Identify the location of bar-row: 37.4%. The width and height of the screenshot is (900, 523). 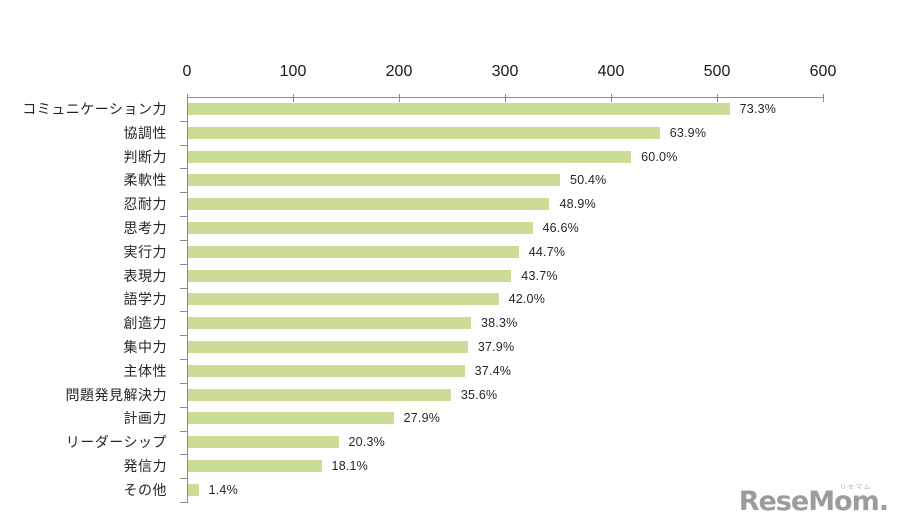
(505, 371).